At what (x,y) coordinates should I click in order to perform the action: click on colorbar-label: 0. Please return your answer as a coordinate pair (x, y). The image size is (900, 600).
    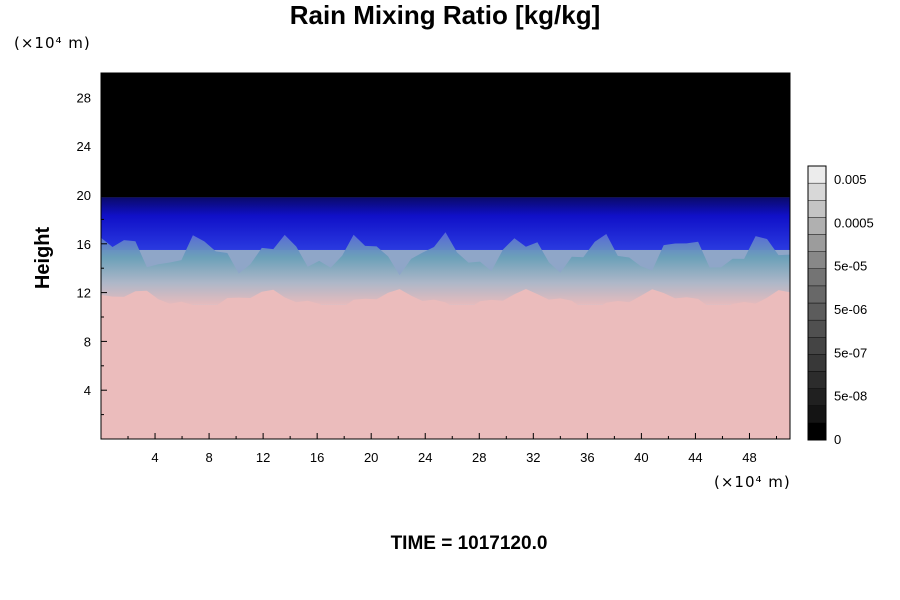
    Looking at the image, I should click on (837, 439).